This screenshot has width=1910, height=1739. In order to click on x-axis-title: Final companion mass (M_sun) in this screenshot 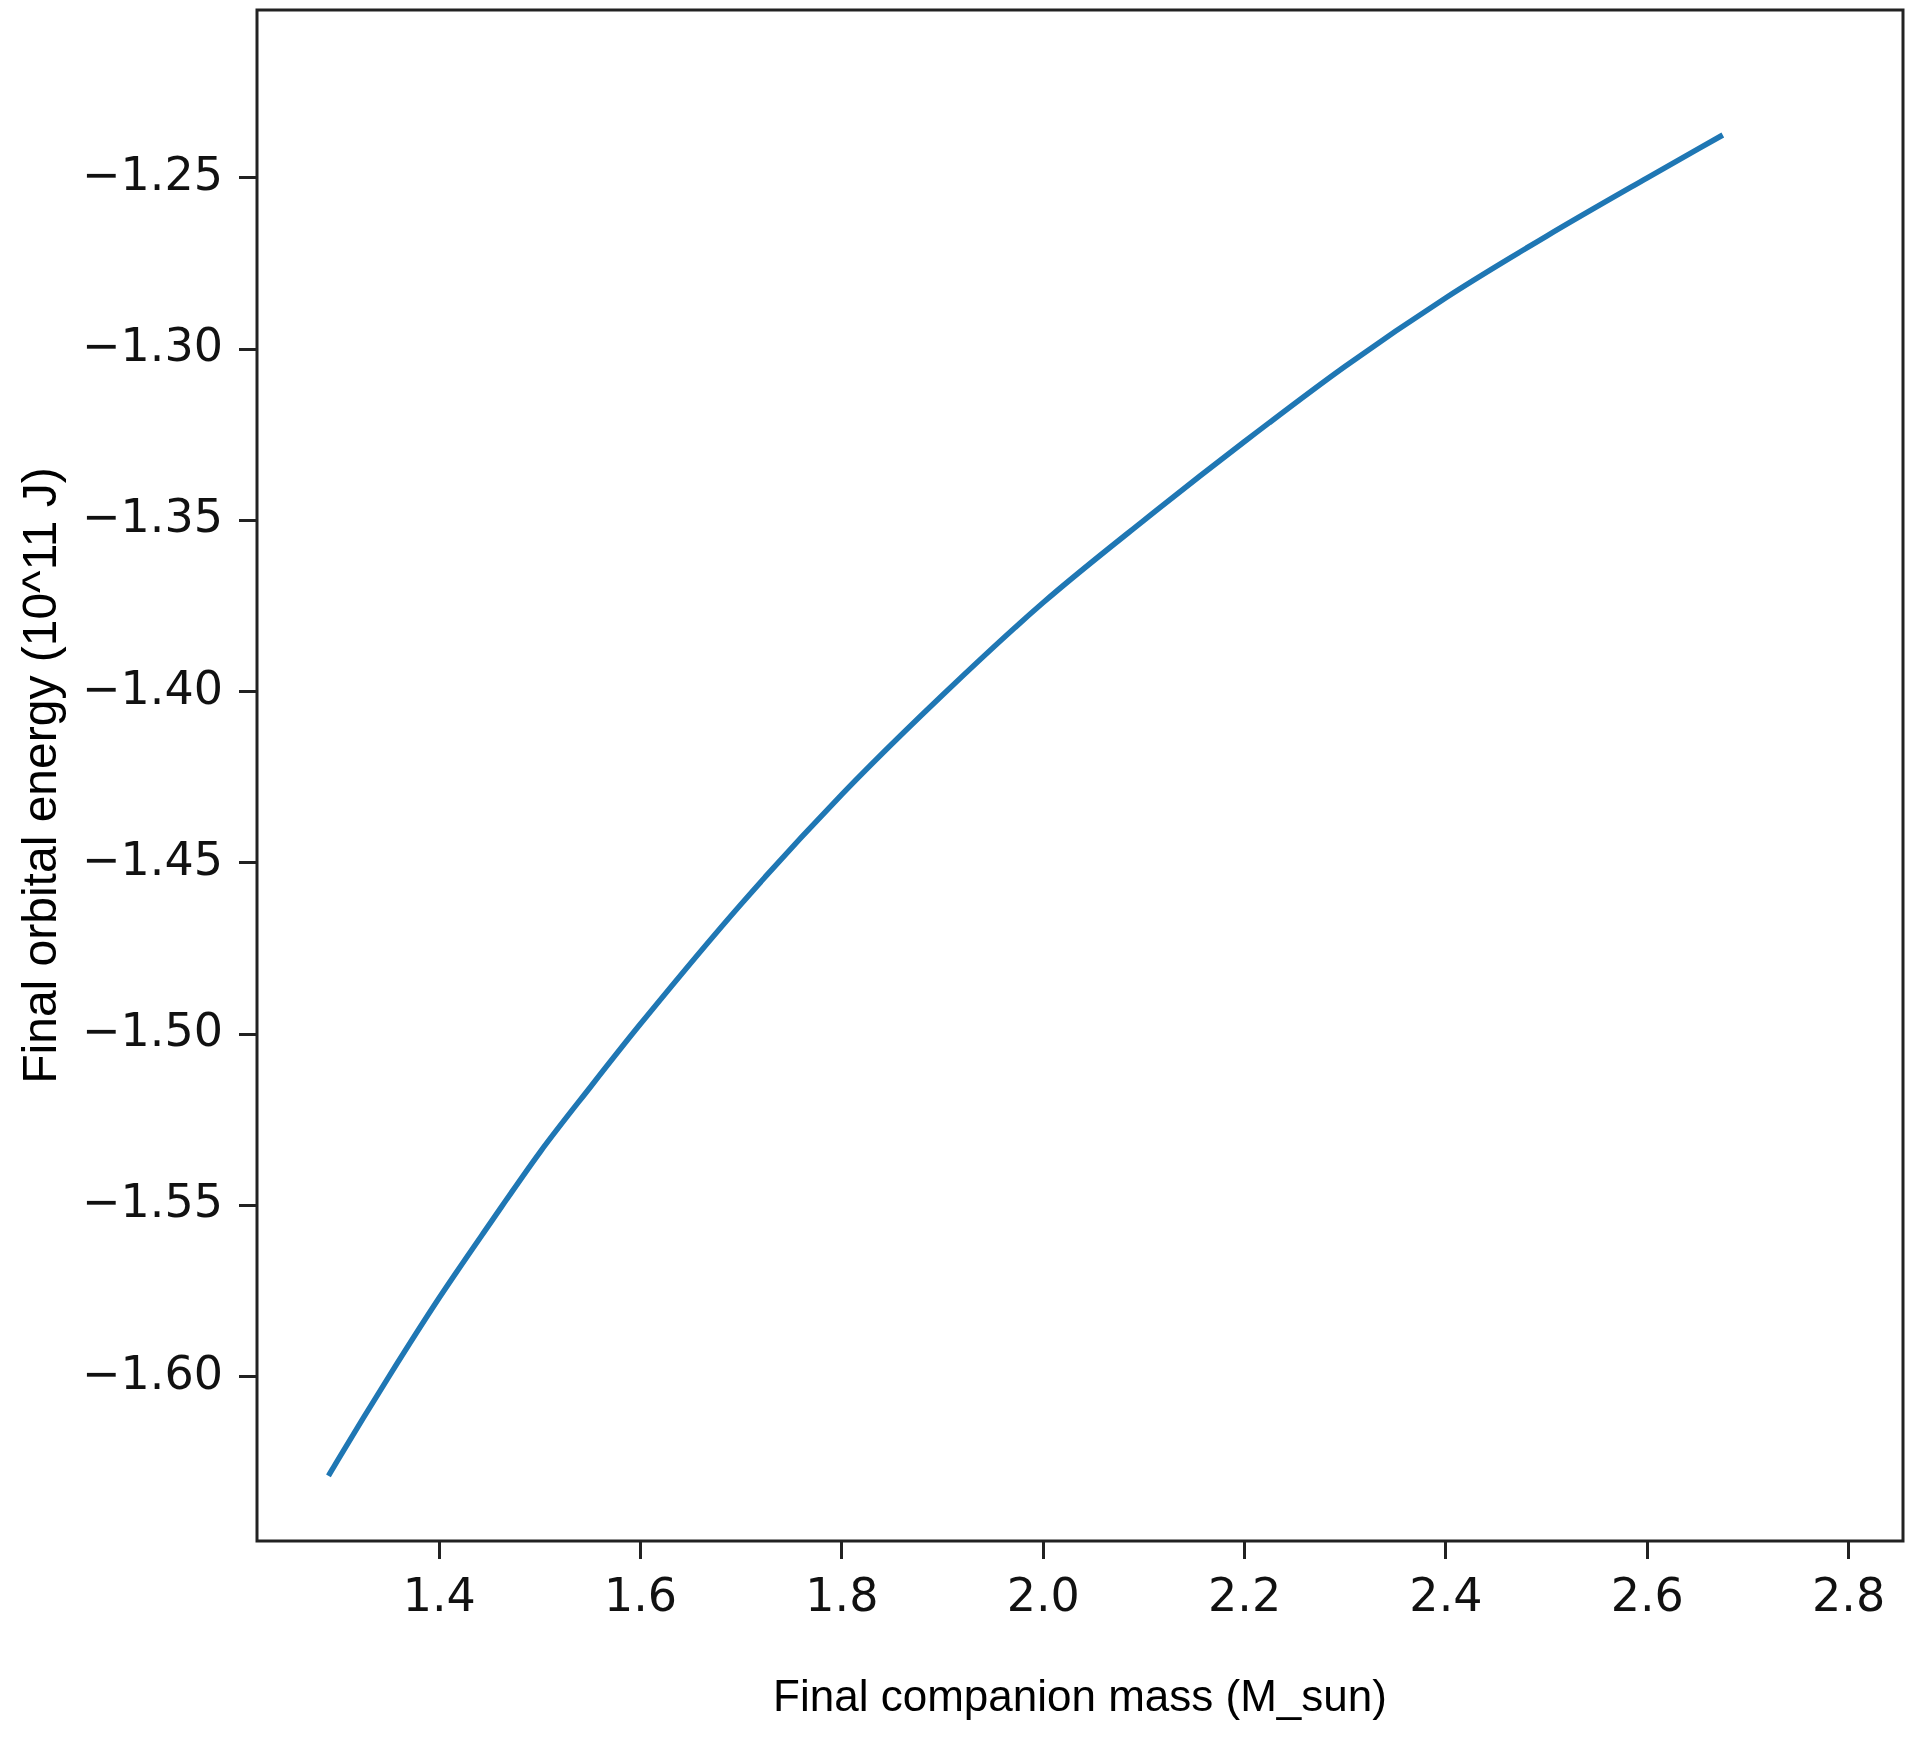, I will do `click(1080, 1695)`.